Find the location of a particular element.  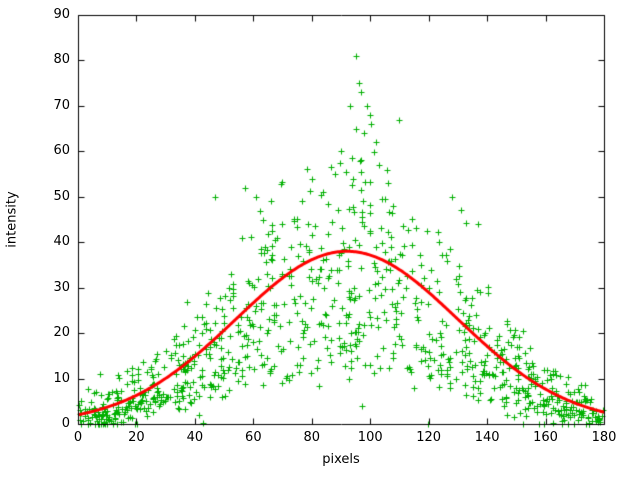

y-axis-title-wrap: intensity is located at coordinates (12, 219).